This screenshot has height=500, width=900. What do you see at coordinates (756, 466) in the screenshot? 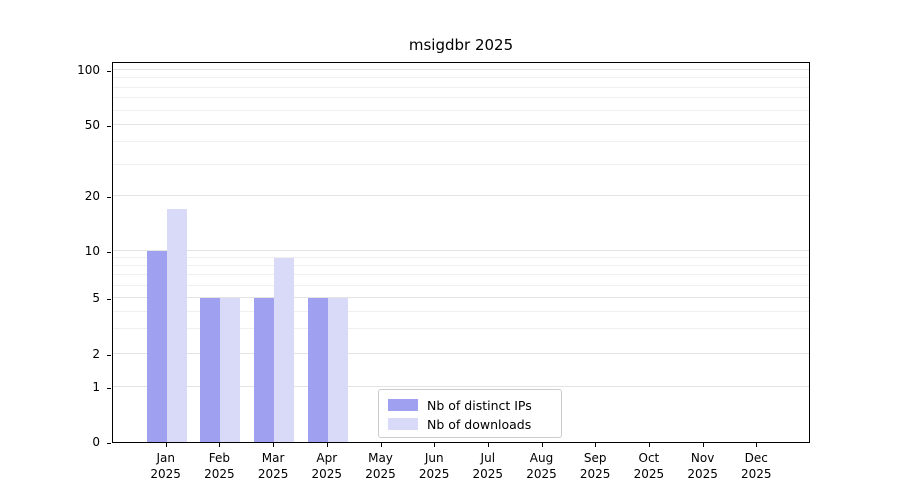
I see `x-tick-label: Dec 2025` at bounding box center [756, 466].